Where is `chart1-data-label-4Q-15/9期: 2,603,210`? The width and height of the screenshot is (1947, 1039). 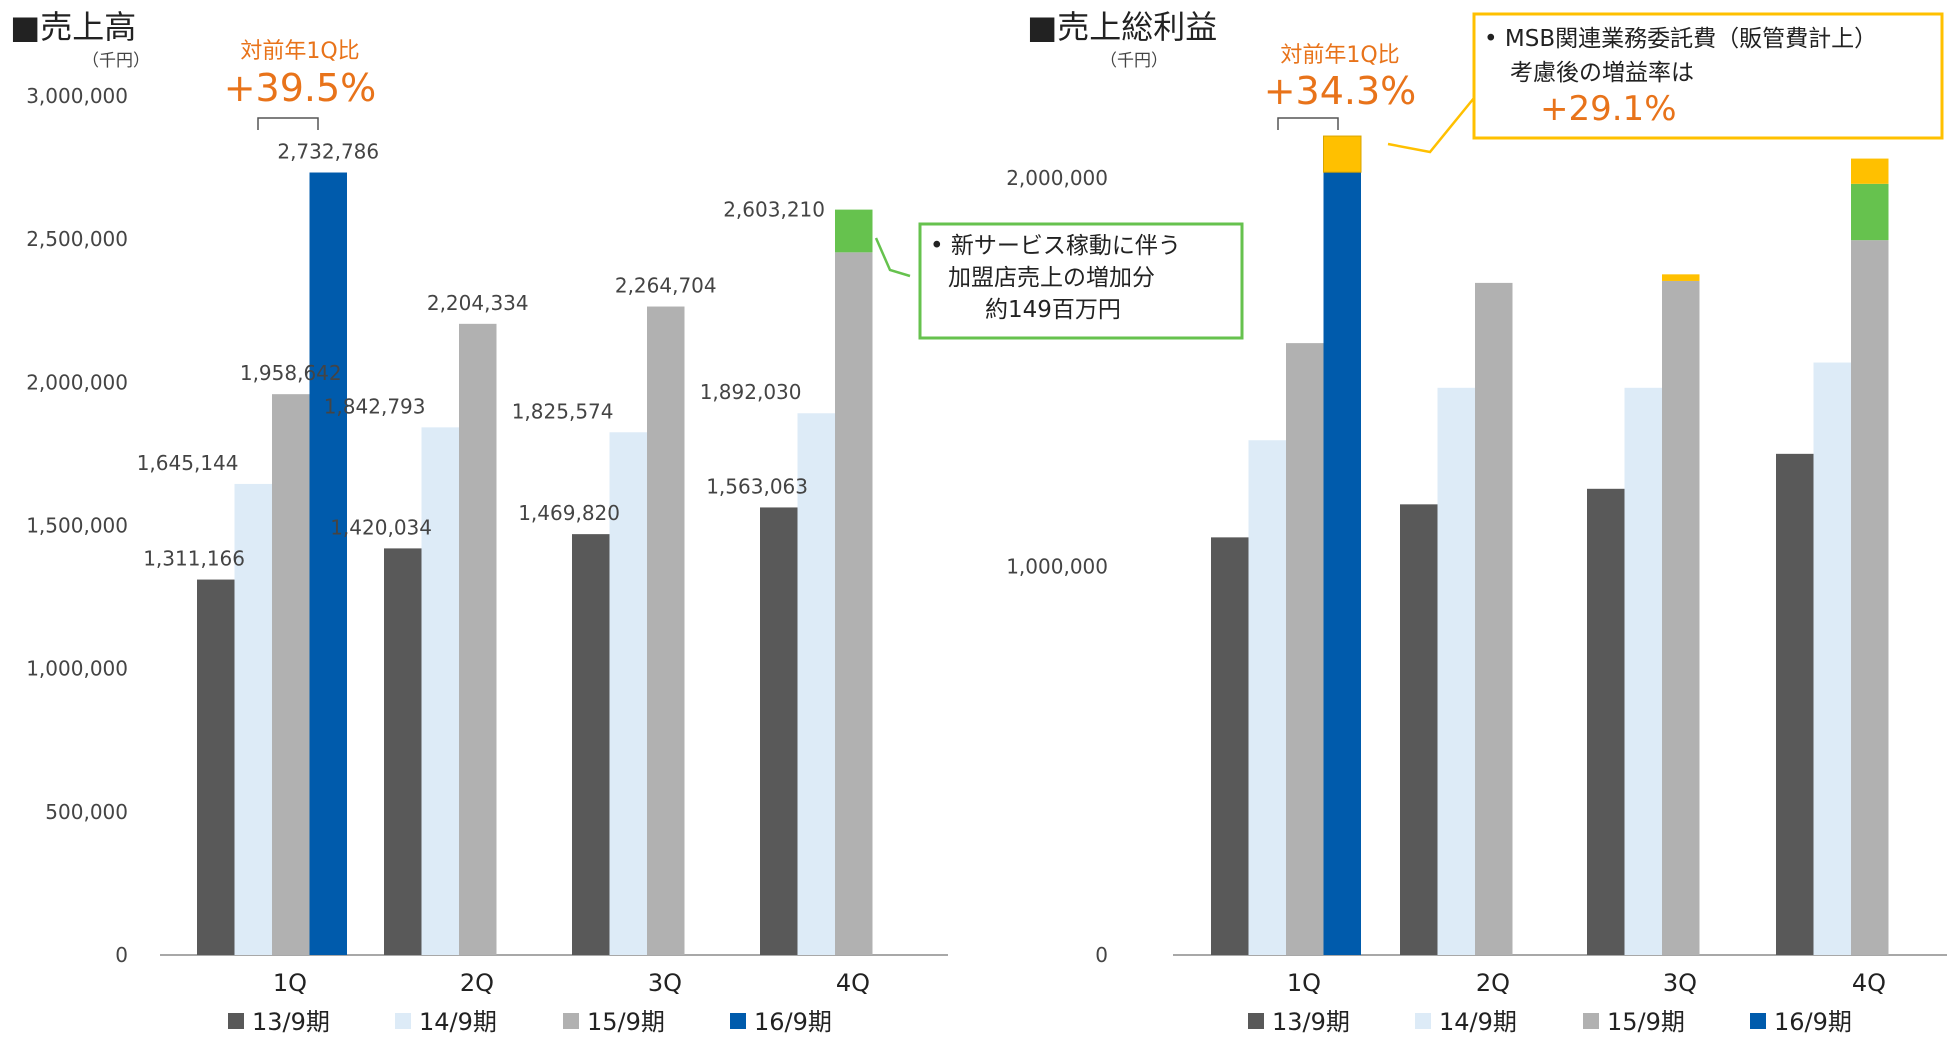
chart1-data-label-4Q-15/9期: 2,603,210 is located at coordinates (774, 210).